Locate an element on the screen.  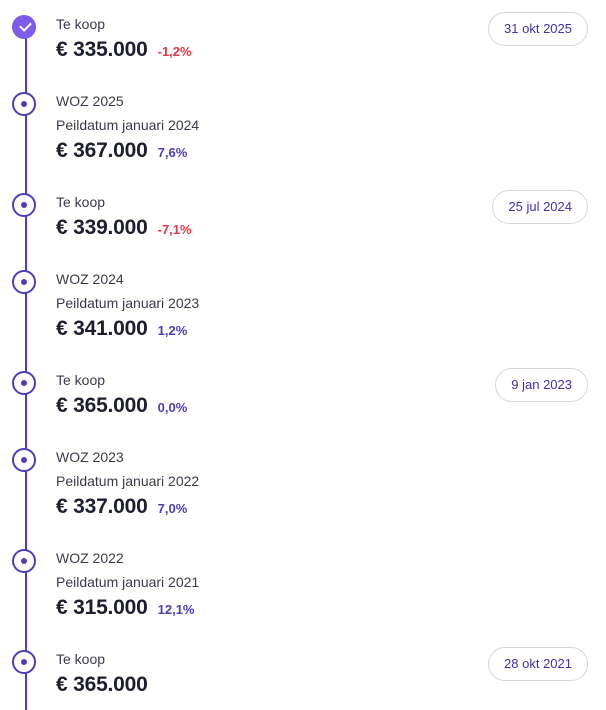
price-change: 7,0% is located at coordinates (172, 508).